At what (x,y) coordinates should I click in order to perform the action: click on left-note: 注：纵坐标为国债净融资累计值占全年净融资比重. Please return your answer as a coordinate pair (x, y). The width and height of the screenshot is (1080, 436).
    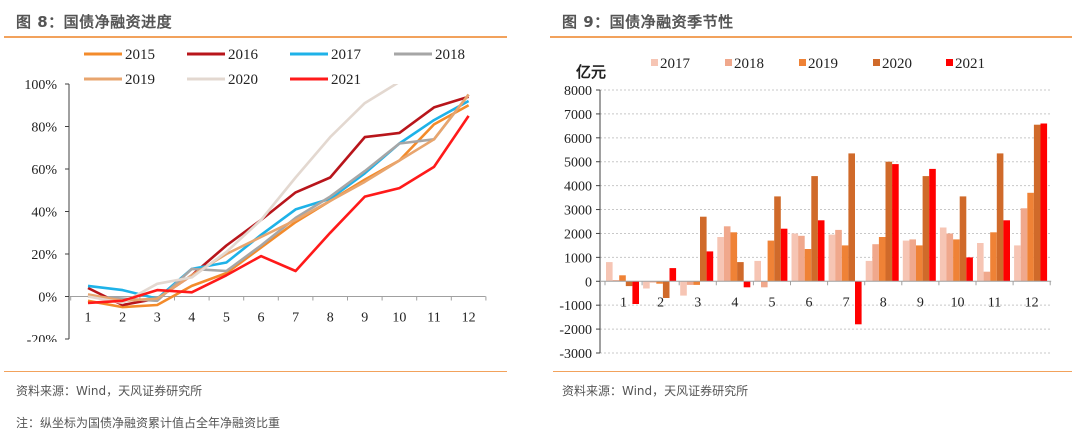
    Looking at the image, I should click on (148, 423).